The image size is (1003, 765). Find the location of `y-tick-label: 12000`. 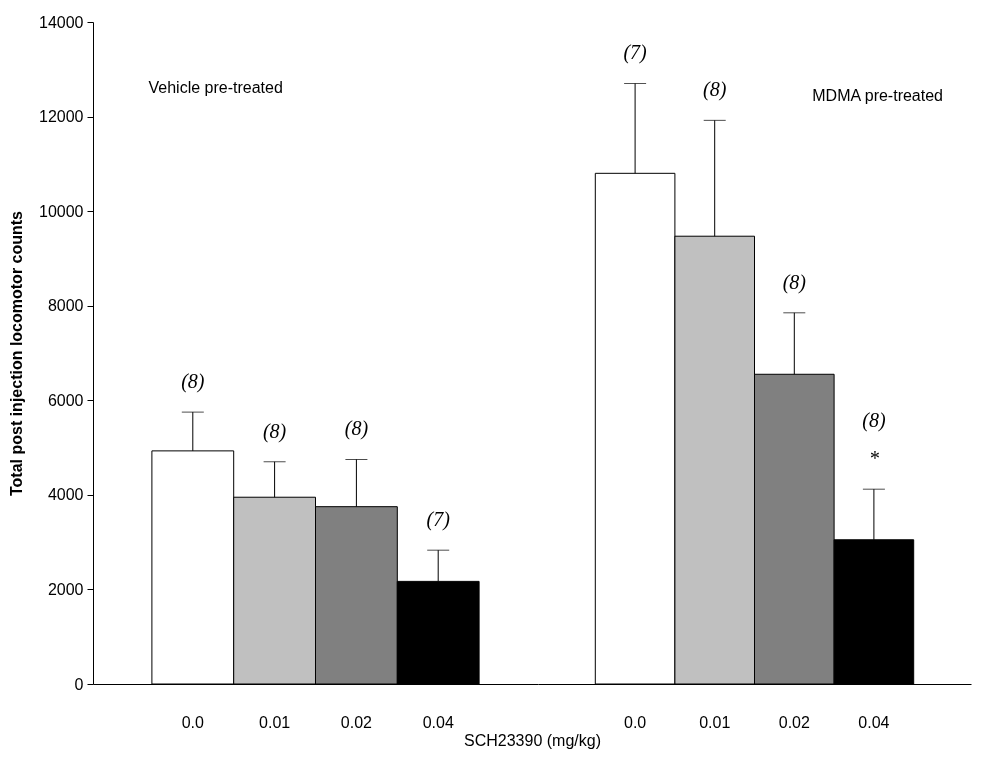

y-tick-label: 12000 is located at coordinates (61, 117).